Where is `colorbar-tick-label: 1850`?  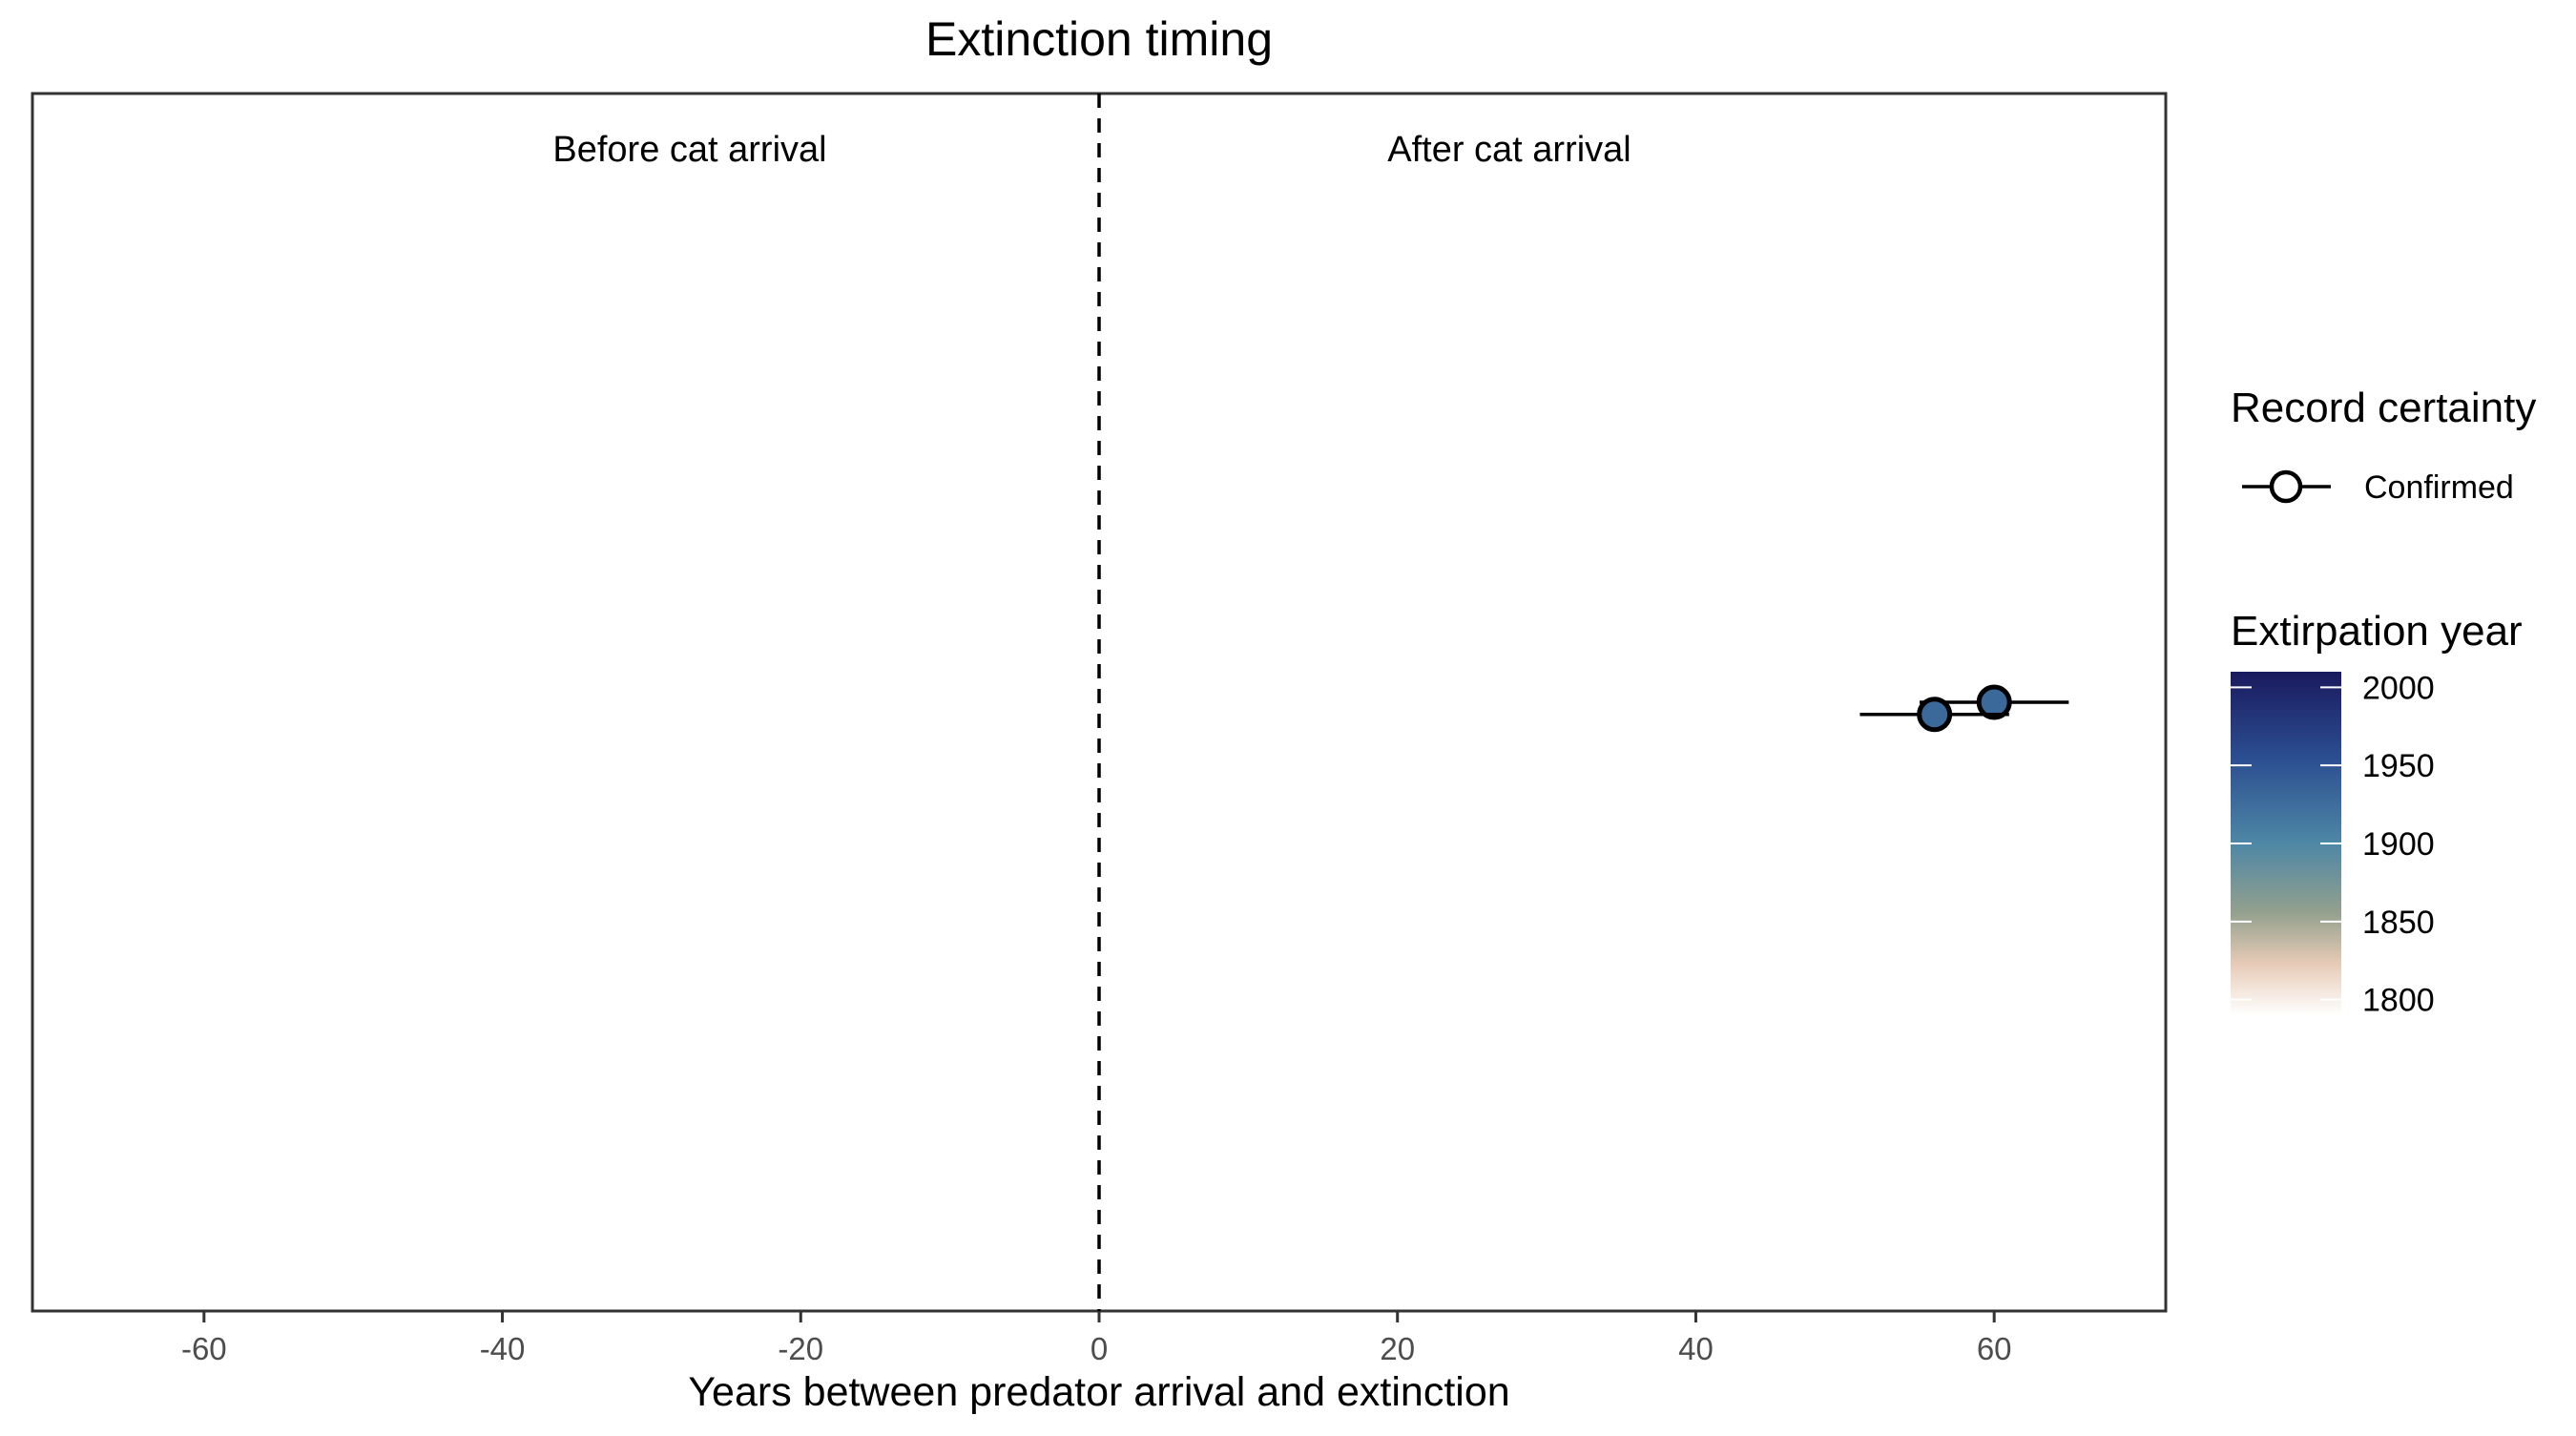
colorbar-tick-label: 1850 is located at coordinates (2398, 923).